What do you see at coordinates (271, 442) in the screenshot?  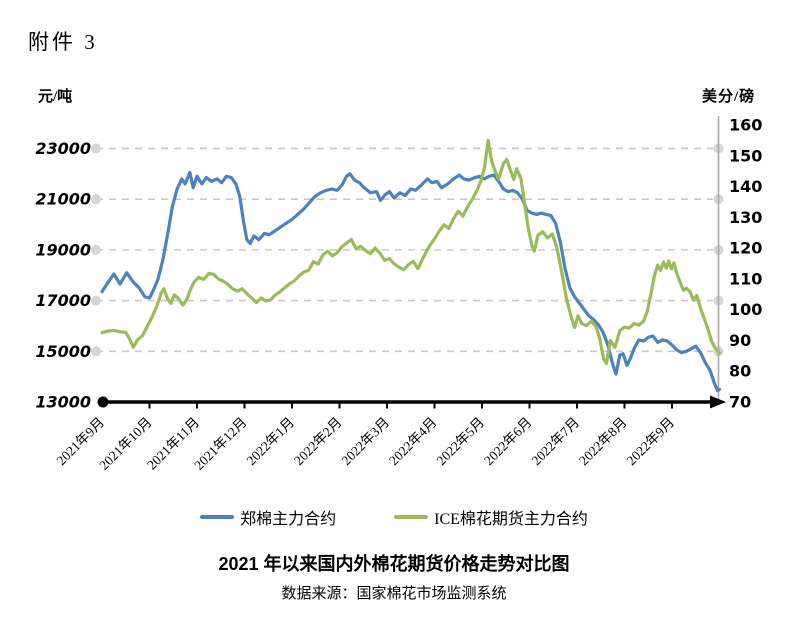 I see `x-axis-month-label: 2022年1月` at bounding box center [271, 442].